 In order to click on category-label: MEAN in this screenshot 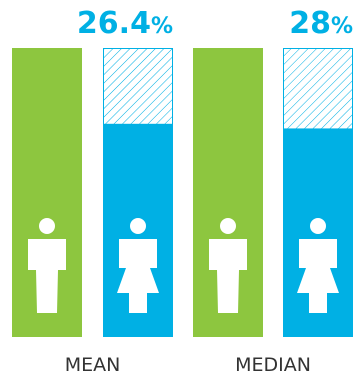, I will do `click(93, 365)`.